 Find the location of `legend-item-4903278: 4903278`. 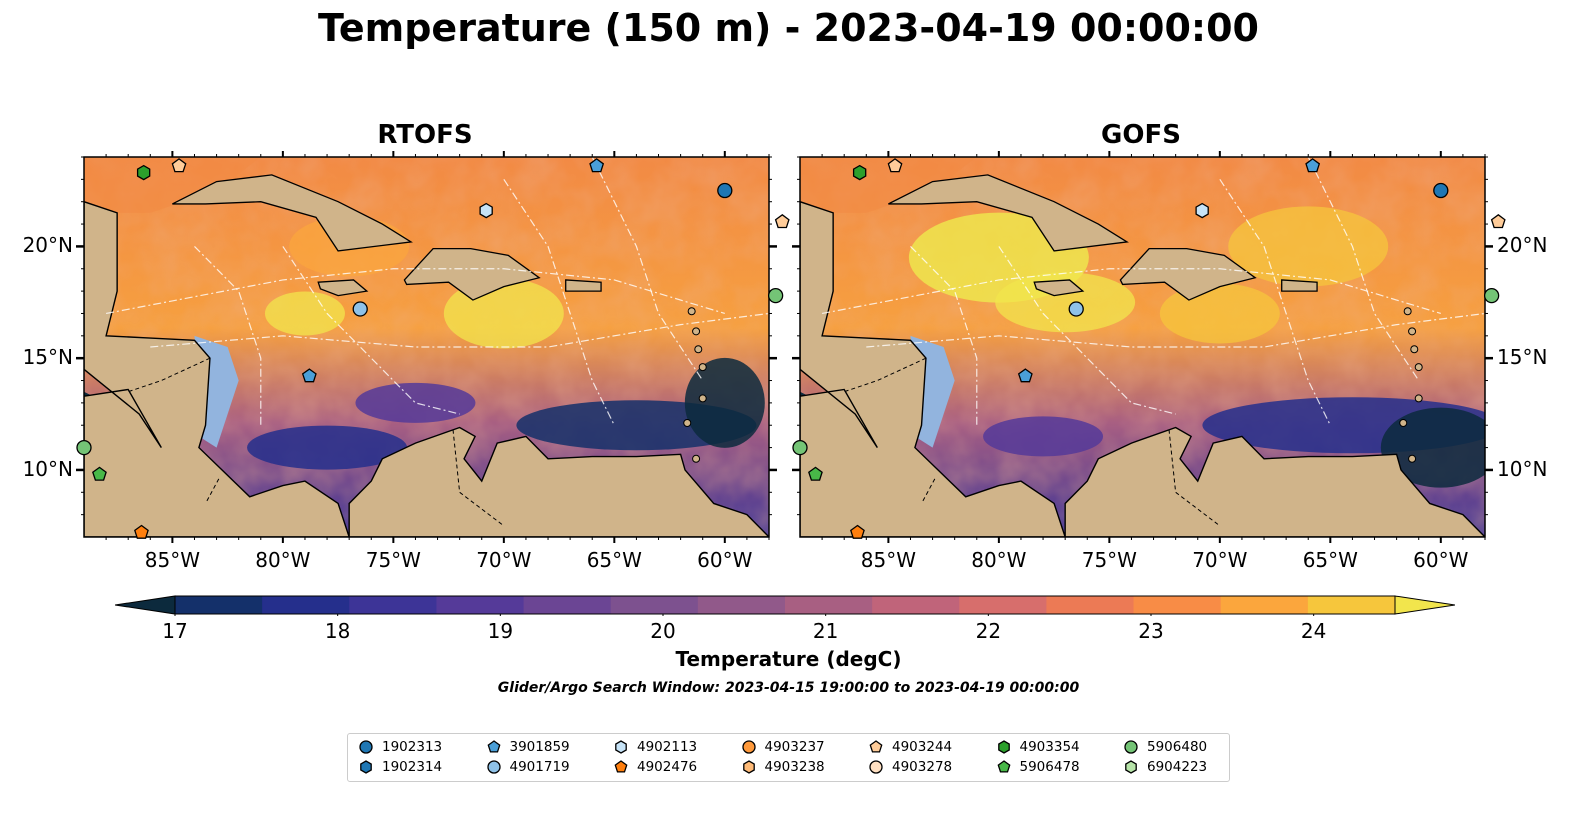

legend-item-4903278: 4903278 is located at coordinates (910, 767).